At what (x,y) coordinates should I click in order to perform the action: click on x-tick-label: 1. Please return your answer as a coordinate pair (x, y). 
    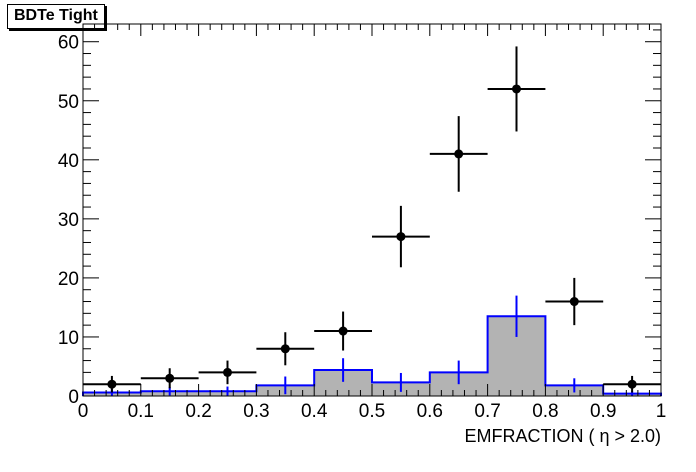
    Looking at the image, I should click on (661, 411).